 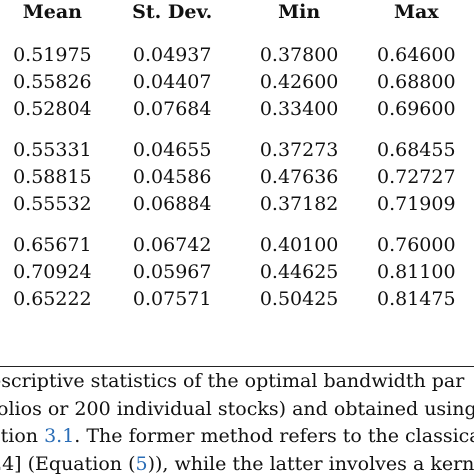 What do you see at coordinates (299, 12) in the screenshot?
I see `column-header-min: Min` at bounding box center [299, 12].